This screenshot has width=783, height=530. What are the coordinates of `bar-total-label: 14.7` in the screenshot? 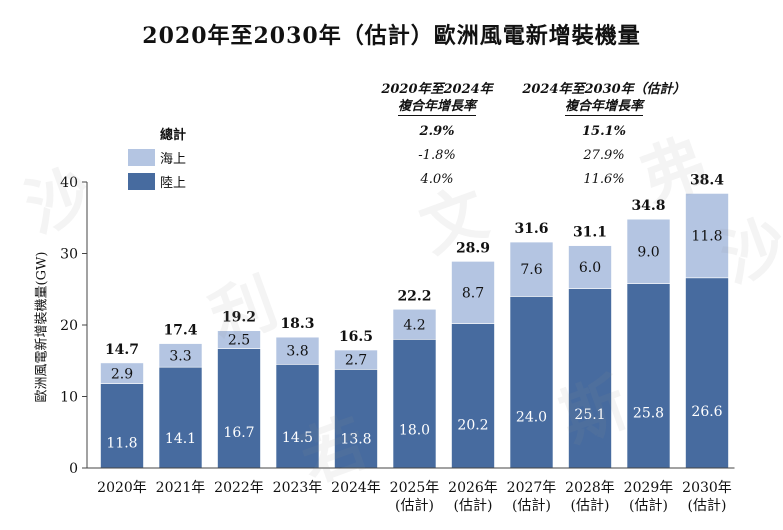 It's located at (122, 350).